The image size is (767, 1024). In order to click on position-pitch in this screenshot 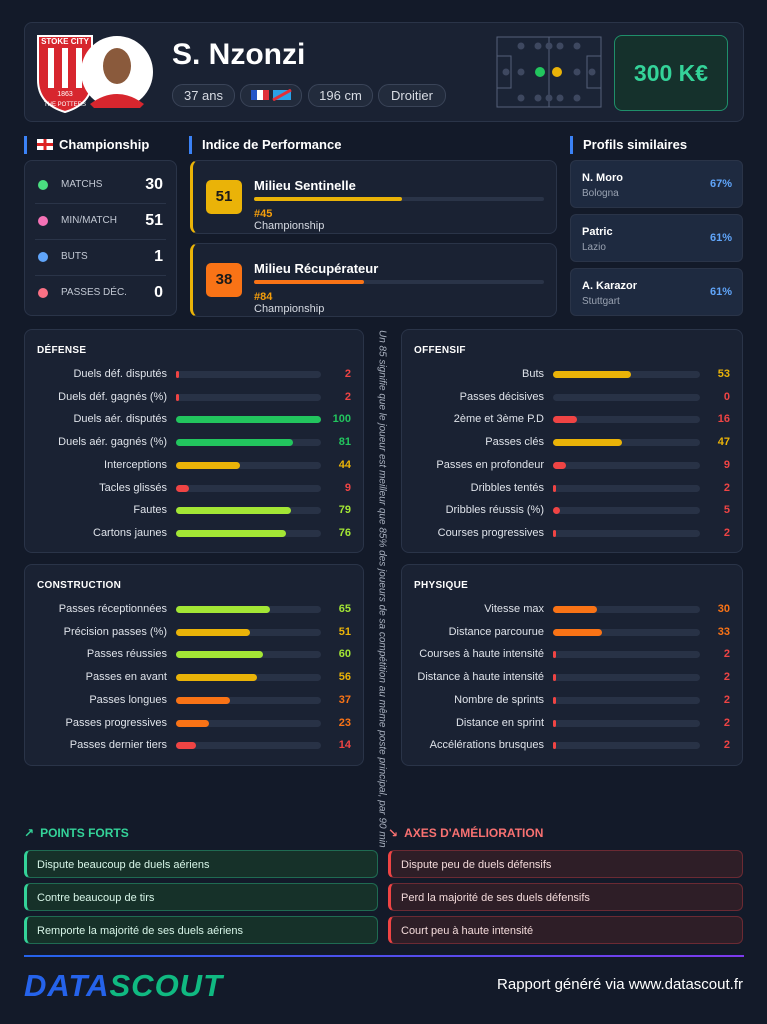, I will do `click(549, 72)`.